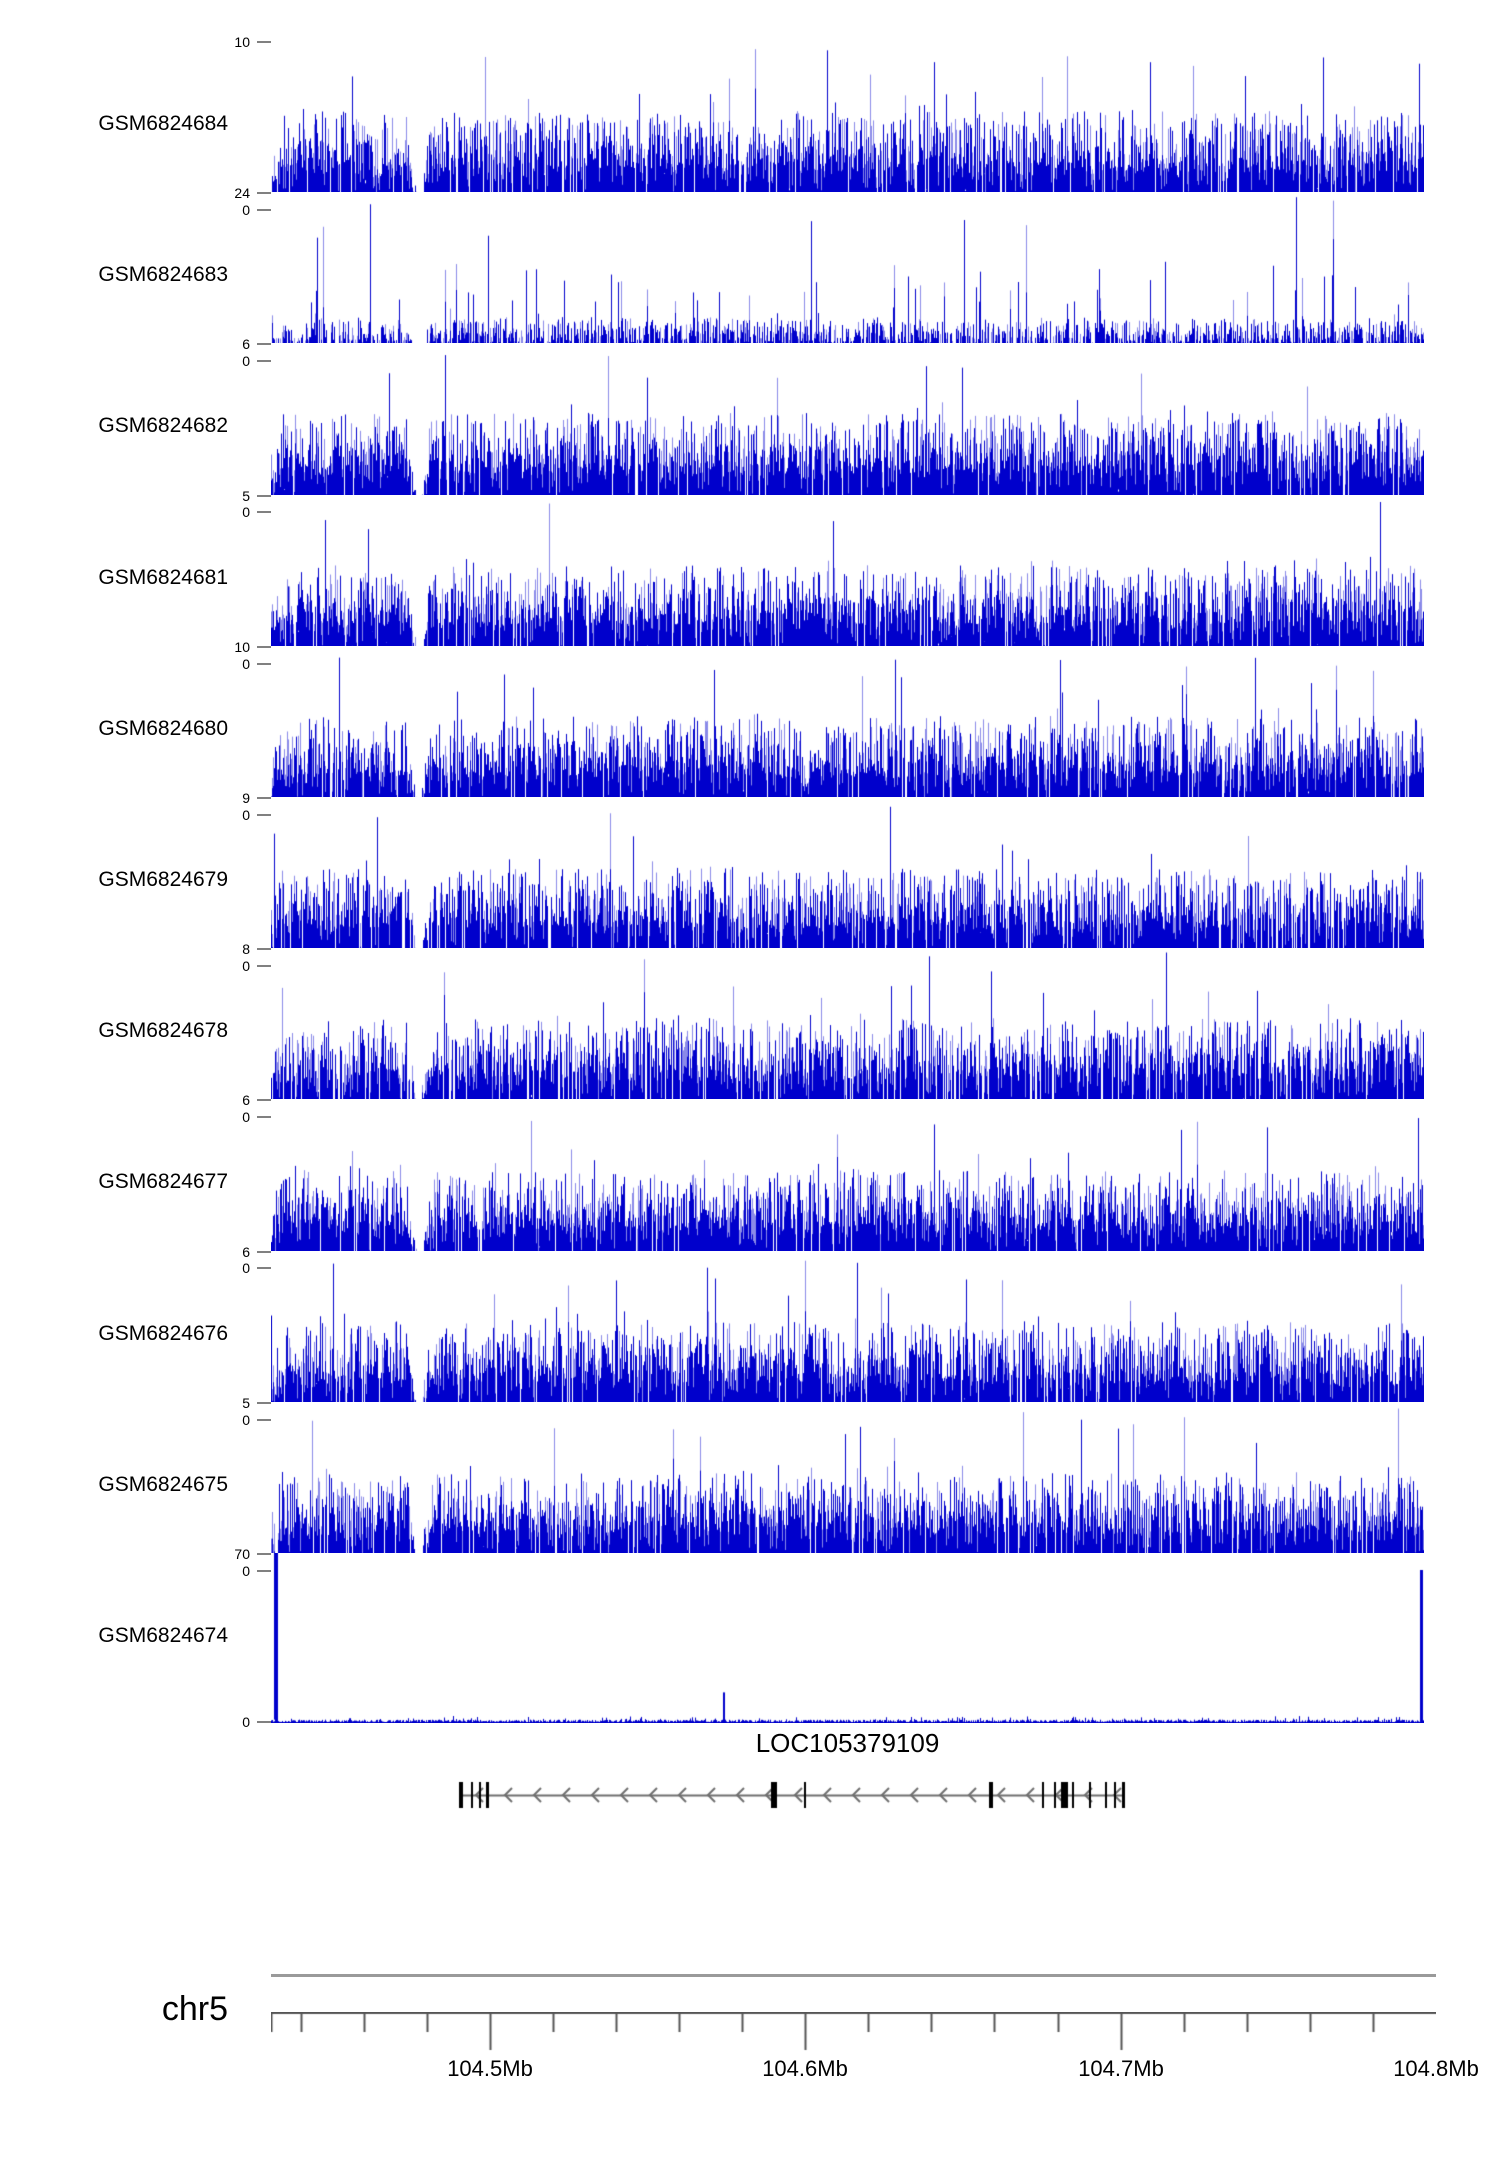 The image size is (1500, 2170). Describe the element at coordinates (1121, 2068) in the screenshot. I see `ruler-tick-label: 104.7Mb` at that location.